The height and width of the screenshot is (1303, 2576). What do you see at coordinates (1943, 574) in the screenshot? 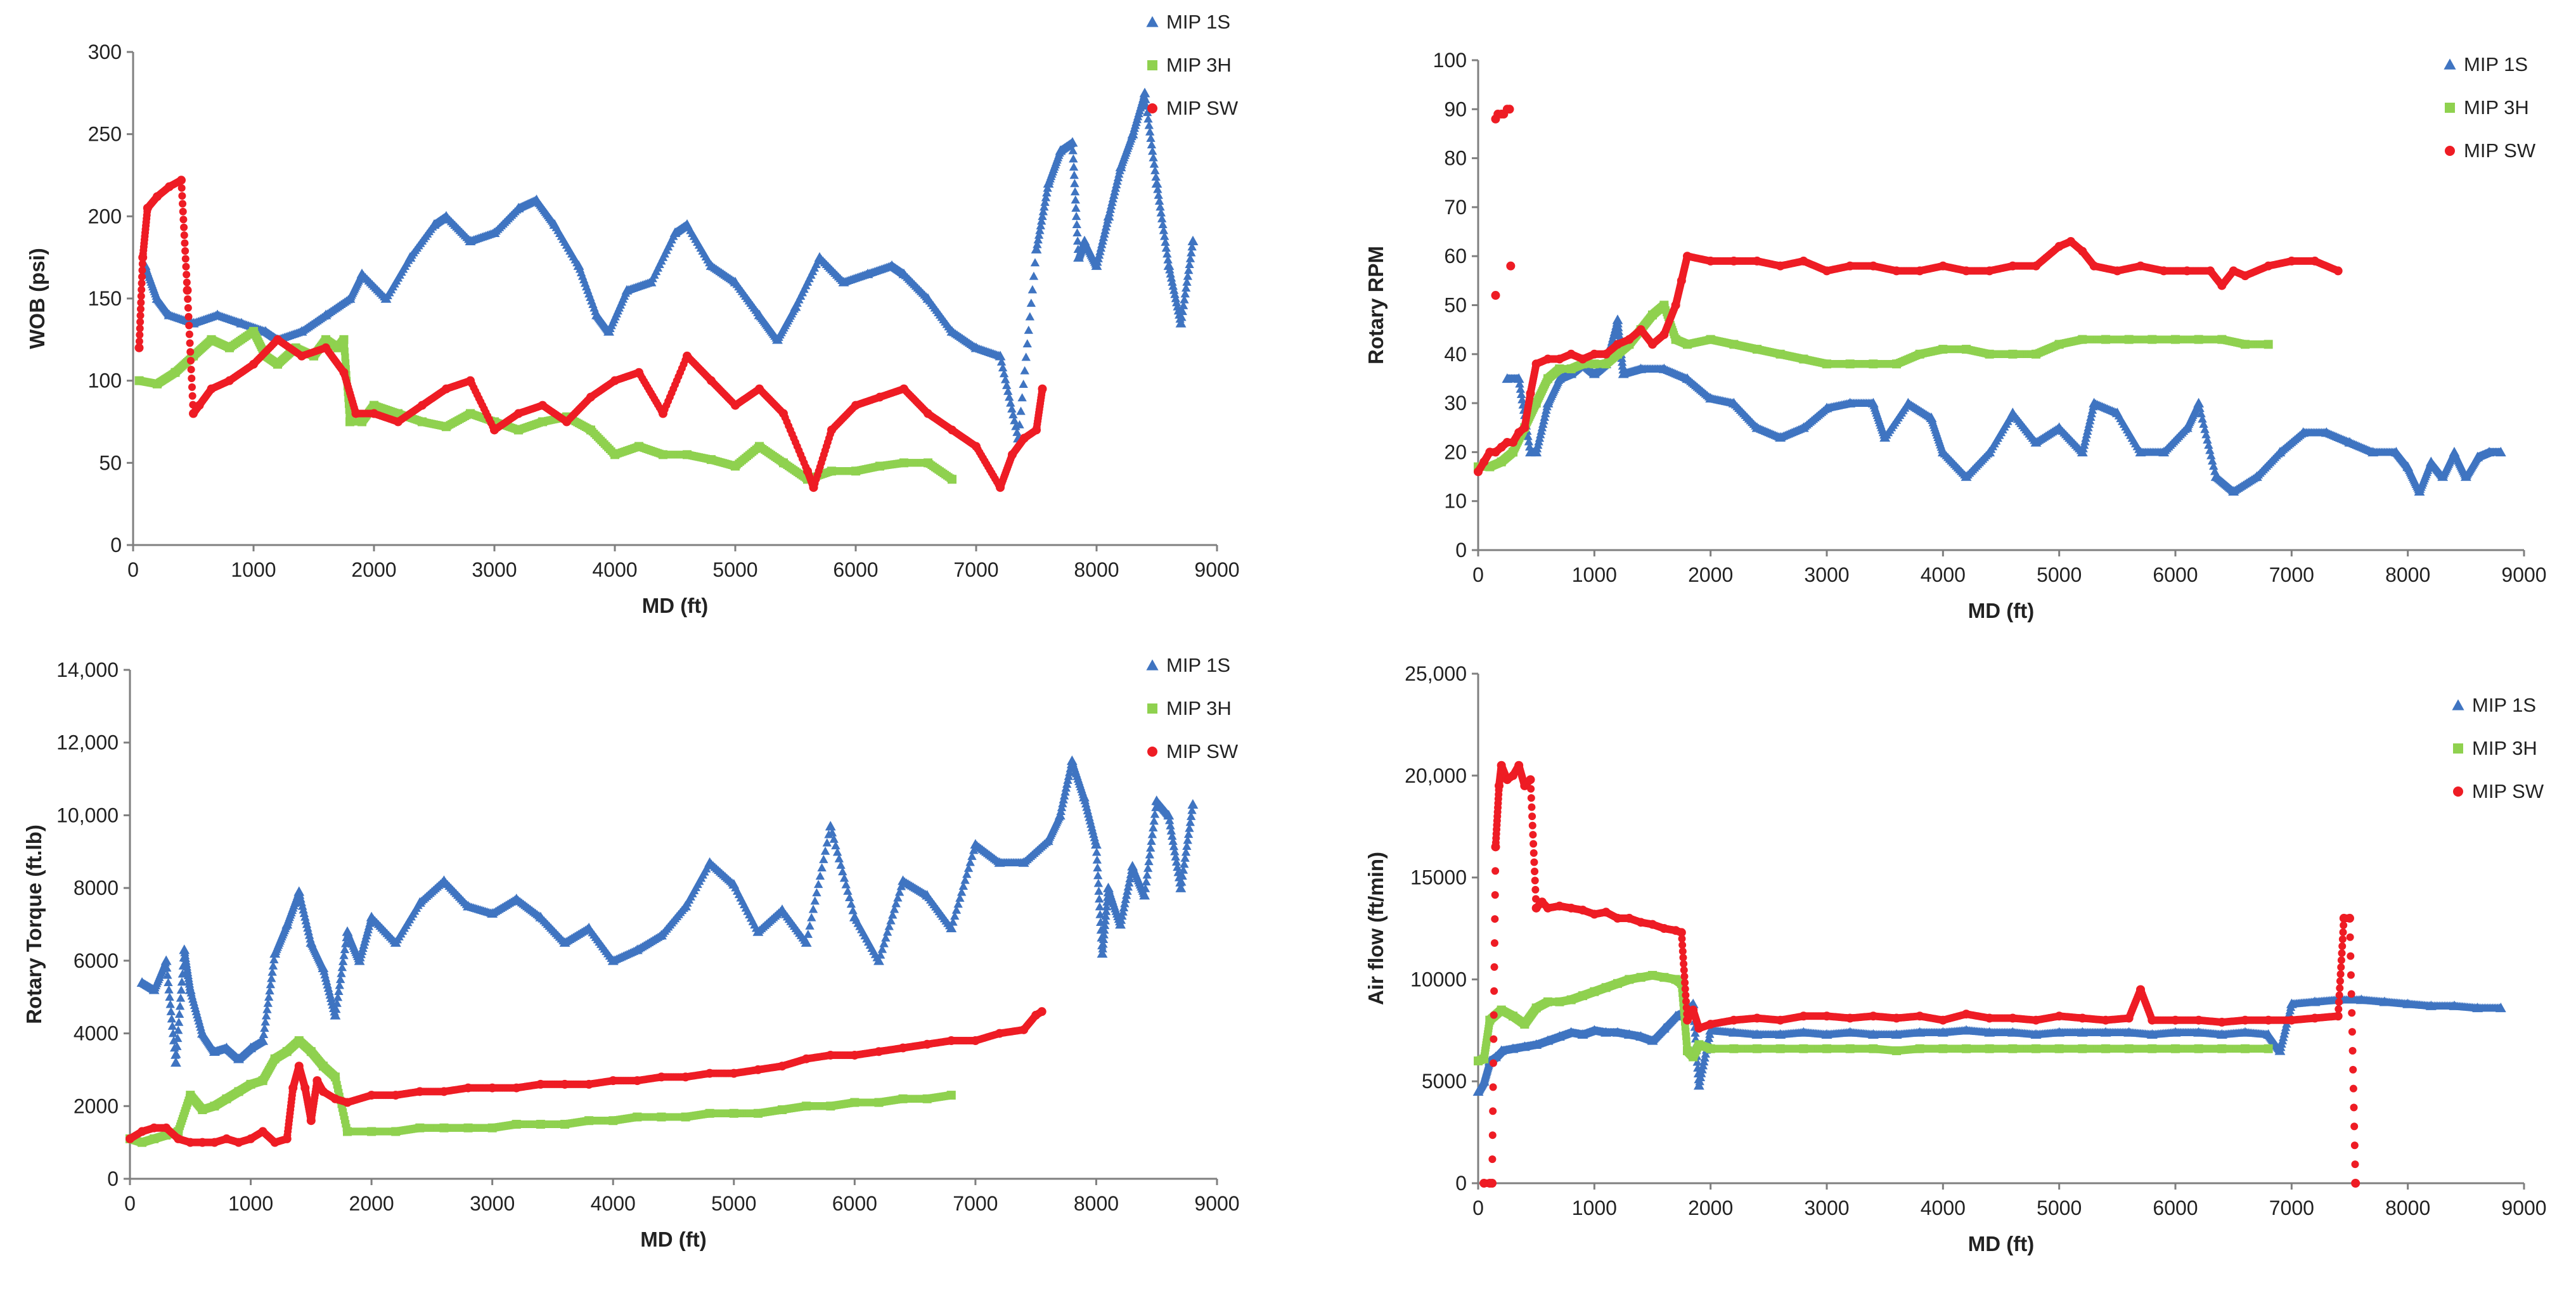
I see `x-tick-label: 4000` at bounding box center [1943, 574].